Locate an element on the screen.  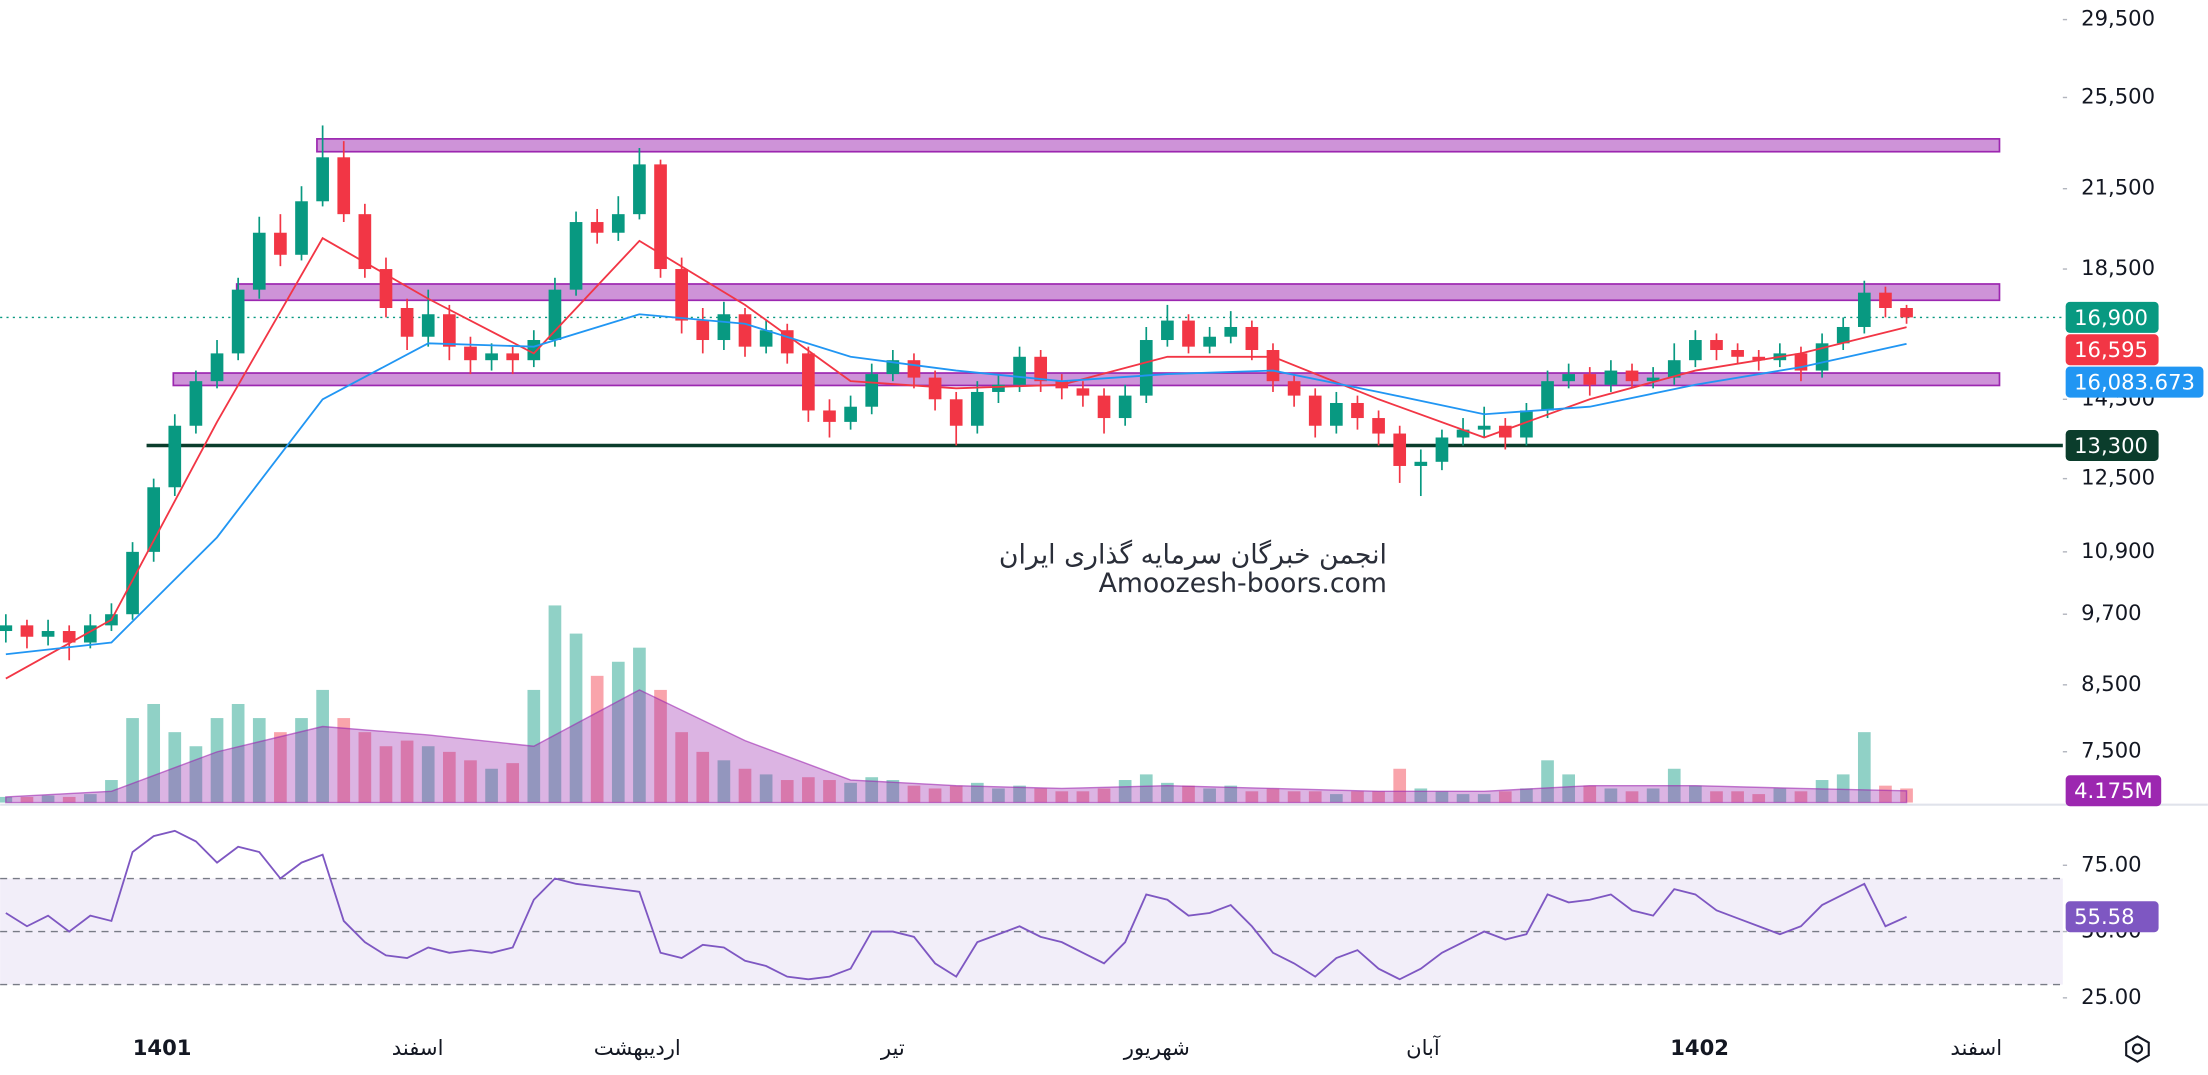
badge-label: 4.175M is located at coordinates (2113, 790).